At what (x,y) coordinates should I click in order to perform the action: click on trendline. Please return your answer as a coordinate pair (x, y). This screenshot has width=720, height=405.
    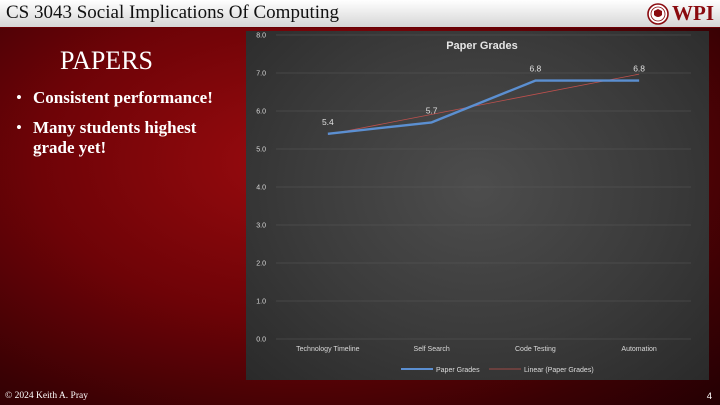
    Looking at the image, I should click on (483, 104).